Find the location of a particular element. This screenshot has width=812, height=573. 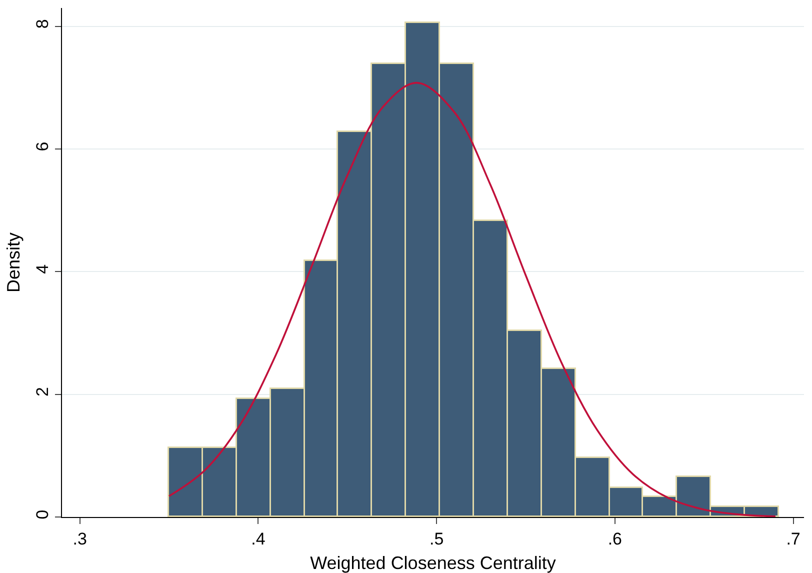

x-tick-label: .3 is located at coordinates (79, 538).